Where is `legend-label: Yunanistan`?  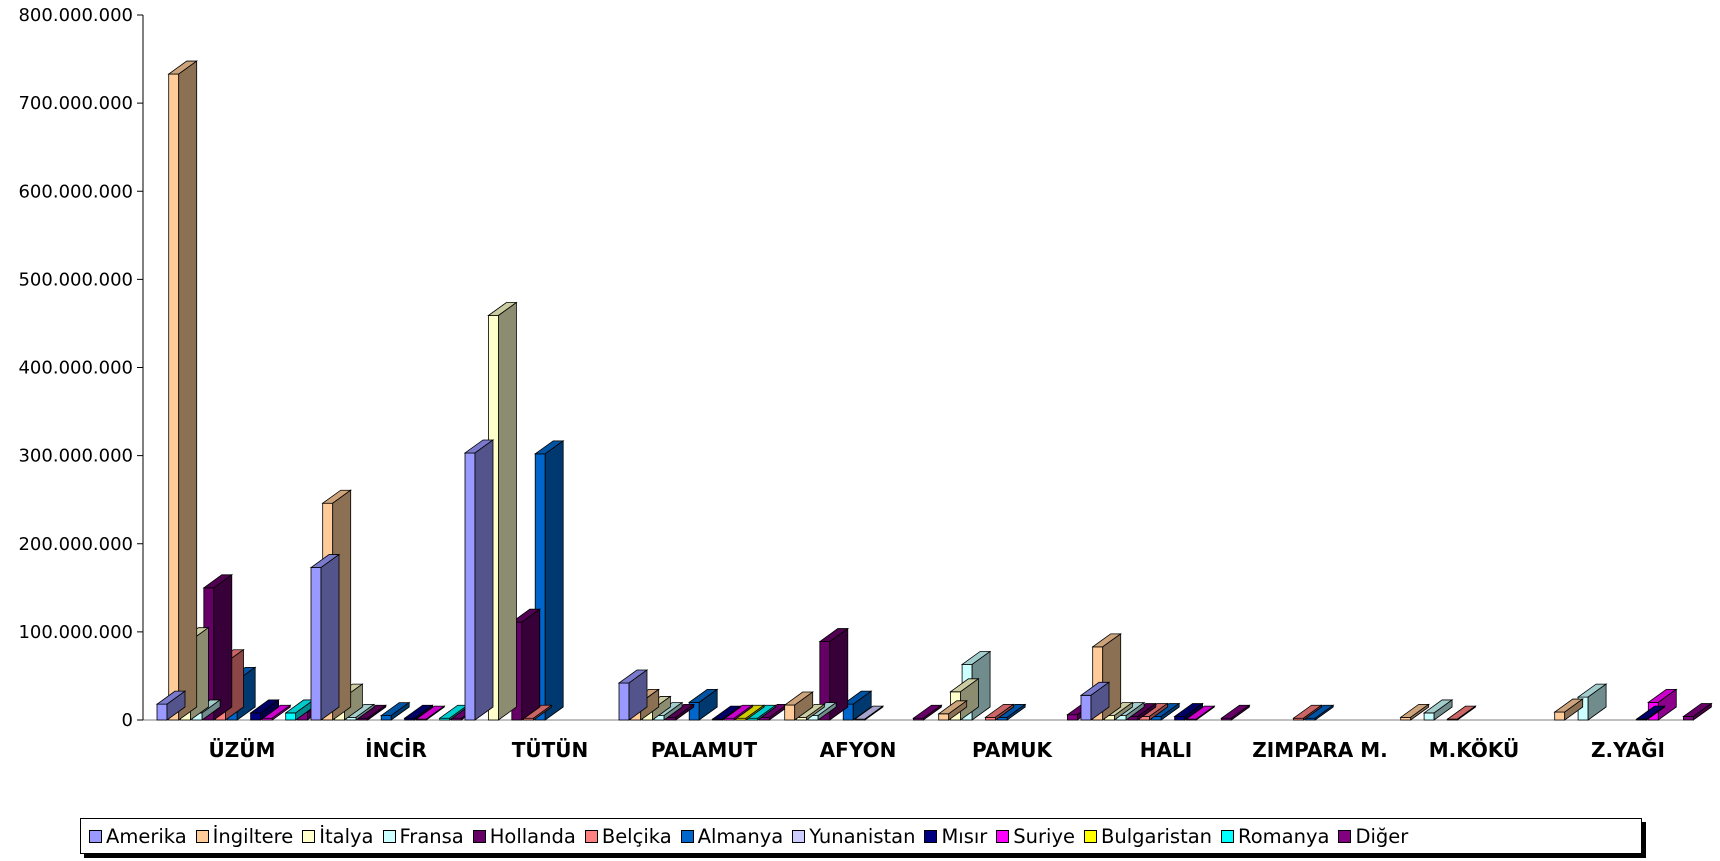
legend-label: Yunanistan is located at coordinates (862, 836).